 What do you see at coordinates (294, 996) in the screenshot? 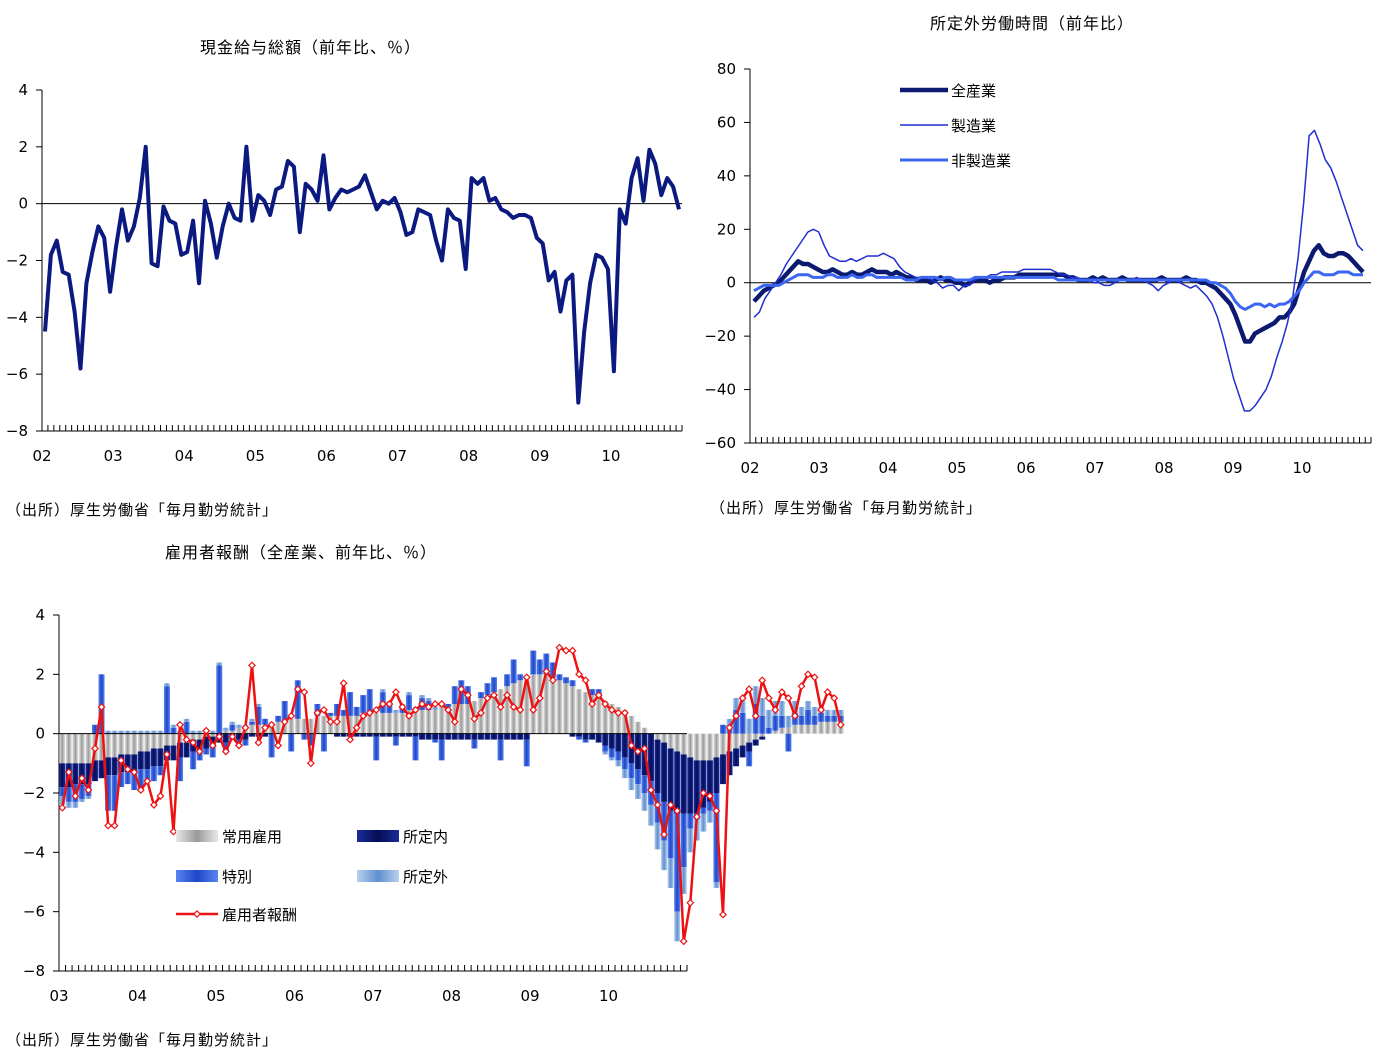
I see `x-tick-label: 06` at bounding box center [294, 996].